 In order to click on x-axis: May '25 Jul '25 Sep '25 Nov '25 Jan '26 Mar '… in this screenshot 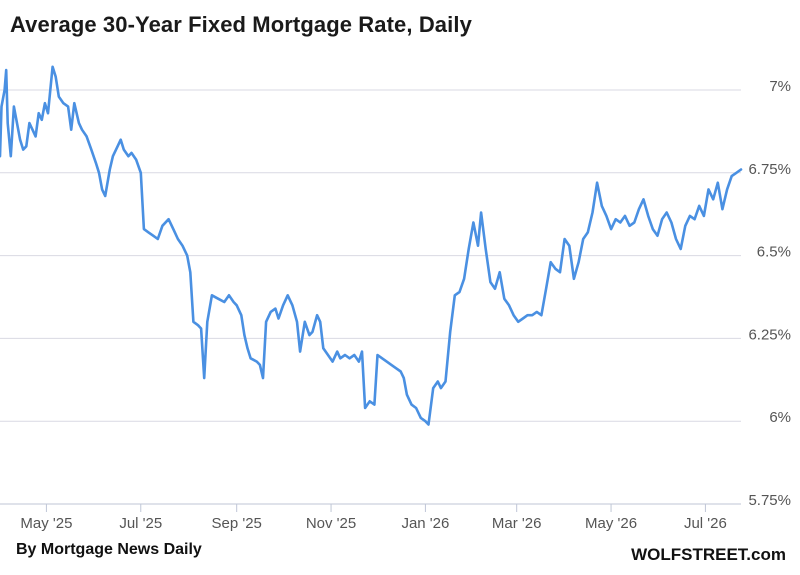, I will do `click(373, 518)`.